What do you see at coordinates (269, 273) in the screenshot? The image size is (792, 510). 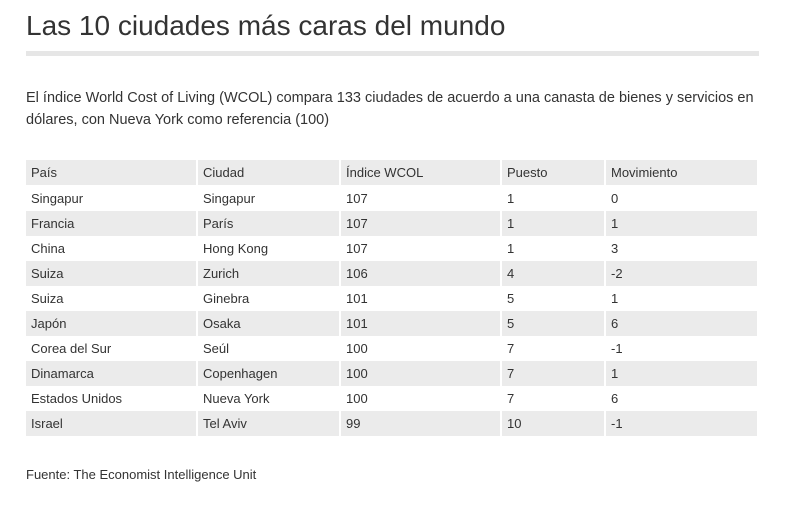 I see `cell-ciudad: Zurich` at bounding box center [269, 273].